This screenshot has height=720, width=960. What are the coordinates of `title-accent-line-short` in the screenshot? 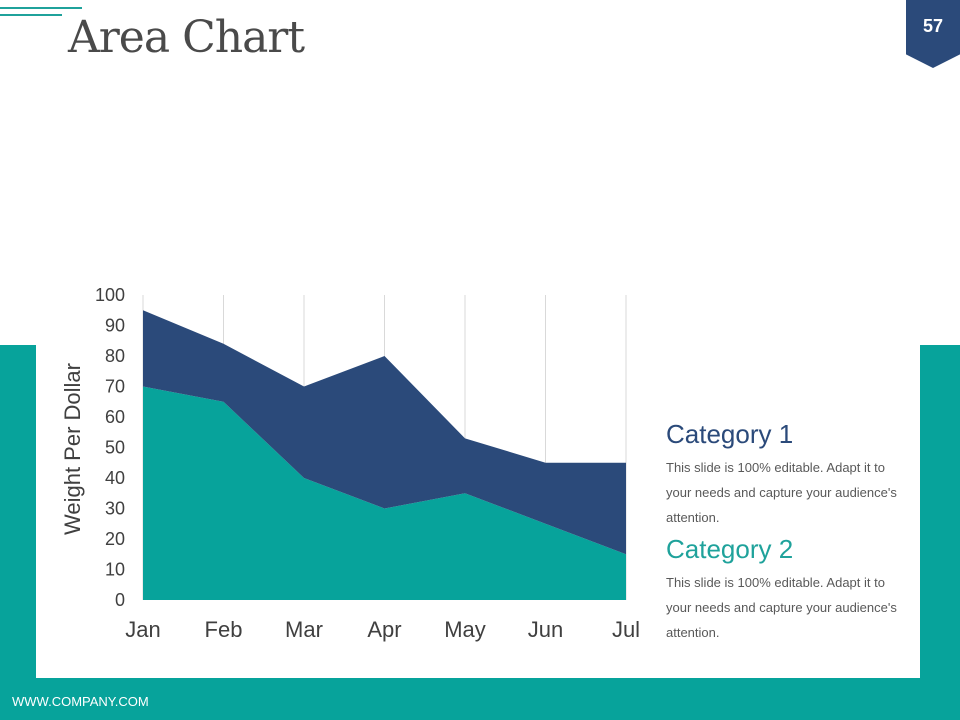 It's located at (31, 15).